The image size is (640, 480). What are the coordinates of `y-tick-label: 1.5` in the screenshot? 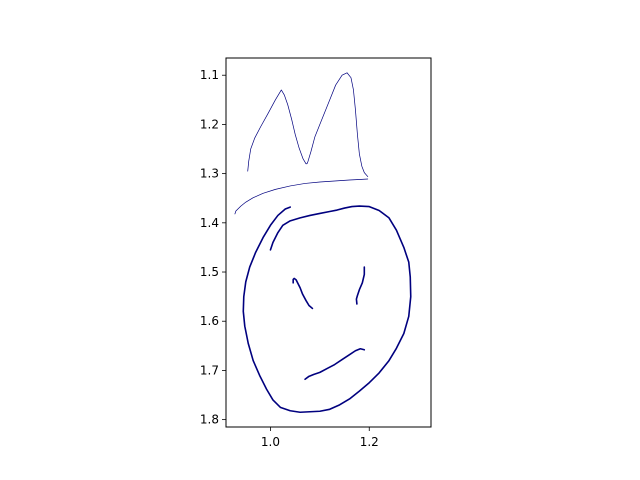 It's located at (209, 272).